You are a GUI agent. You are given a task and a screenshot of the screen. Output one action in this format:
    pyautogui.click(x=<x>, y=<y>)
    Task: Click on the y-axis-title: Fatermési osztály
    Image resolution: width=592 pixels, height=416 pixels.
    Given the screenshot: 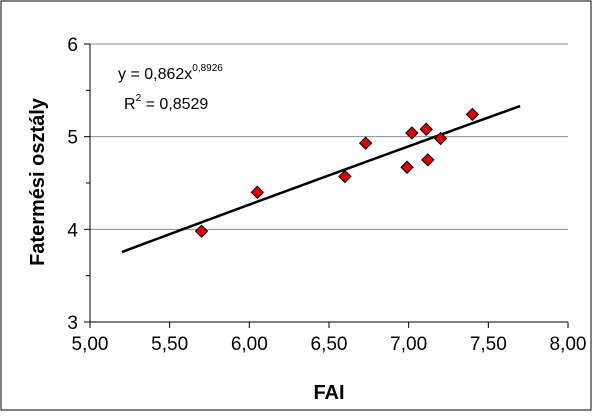 What is the action you would take?
    pyautogui.click(x=38, y=181)
    